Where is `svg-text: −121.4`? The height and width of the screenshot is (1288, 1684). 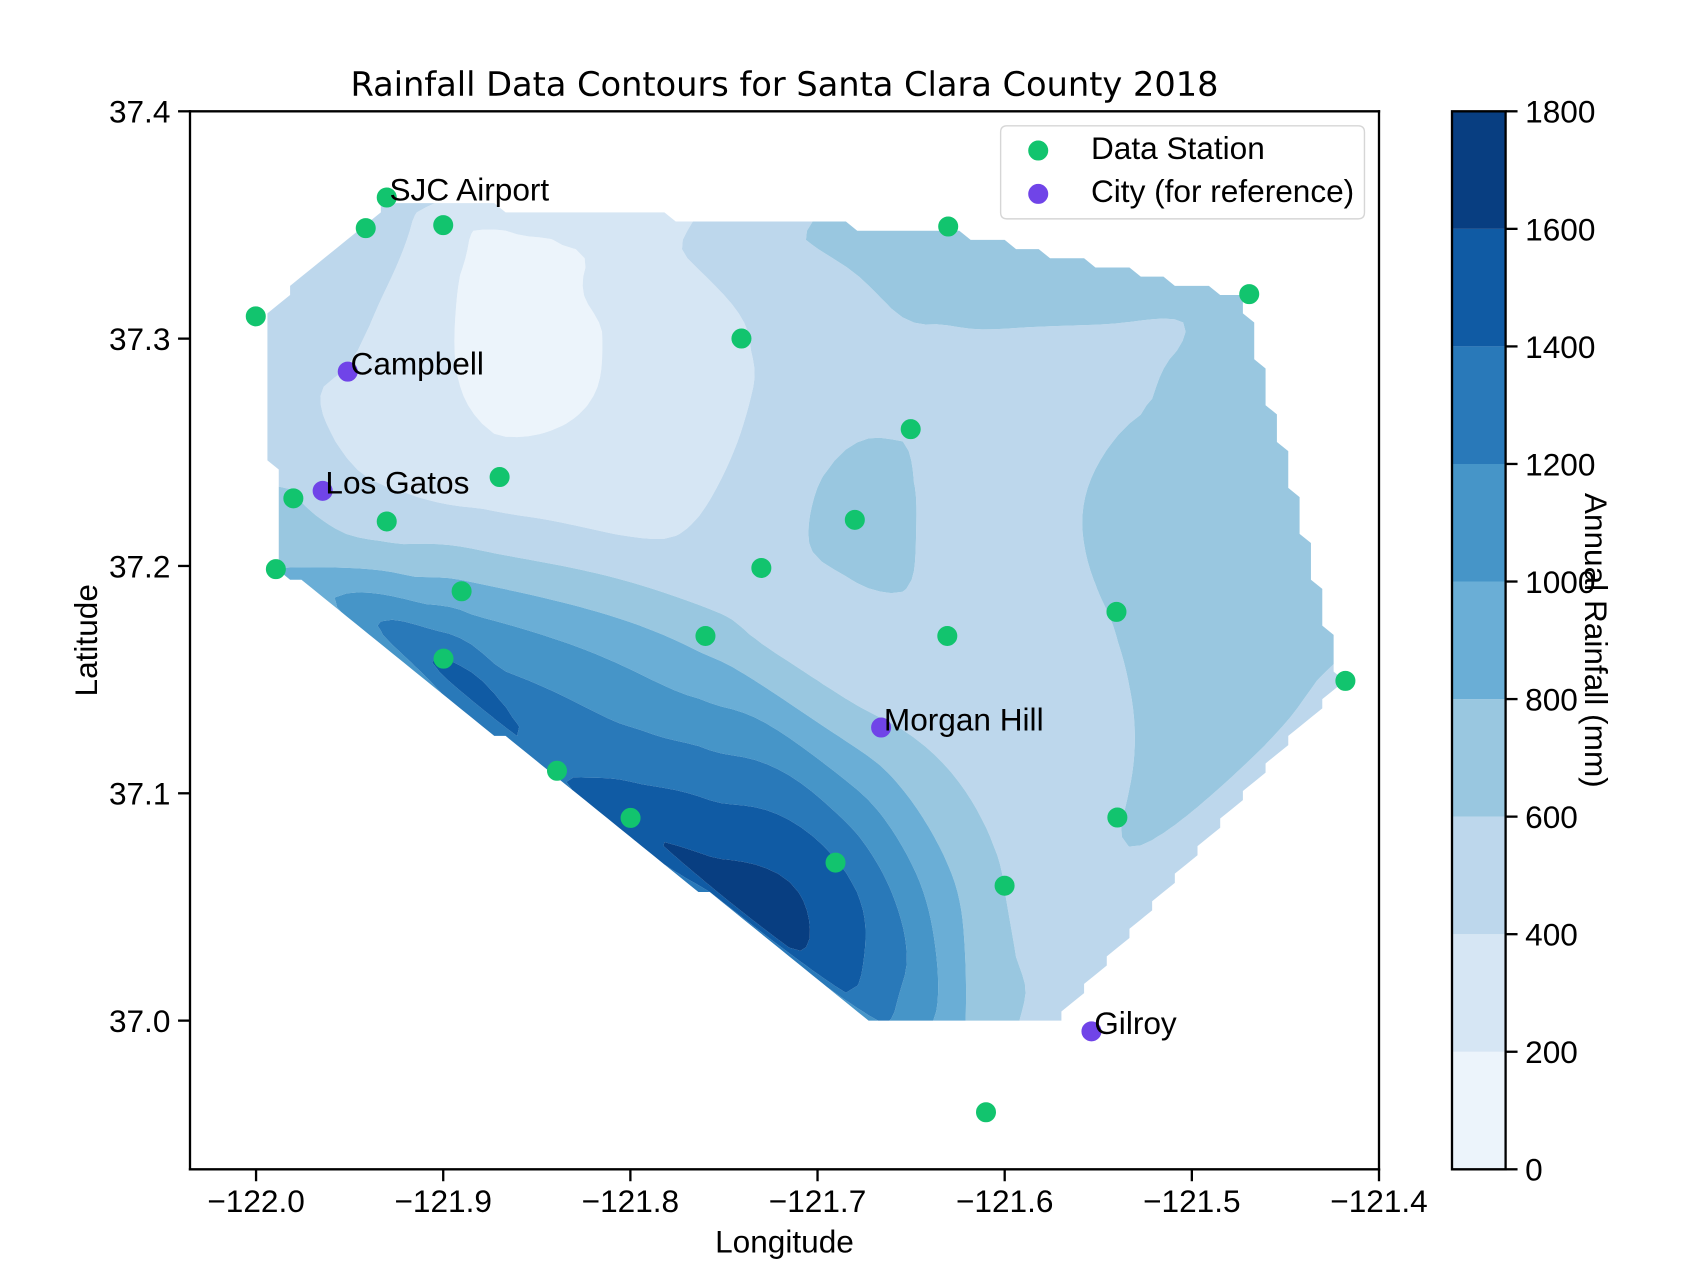 svg-text: −121.4 is located at coordinates (1378, 1201).